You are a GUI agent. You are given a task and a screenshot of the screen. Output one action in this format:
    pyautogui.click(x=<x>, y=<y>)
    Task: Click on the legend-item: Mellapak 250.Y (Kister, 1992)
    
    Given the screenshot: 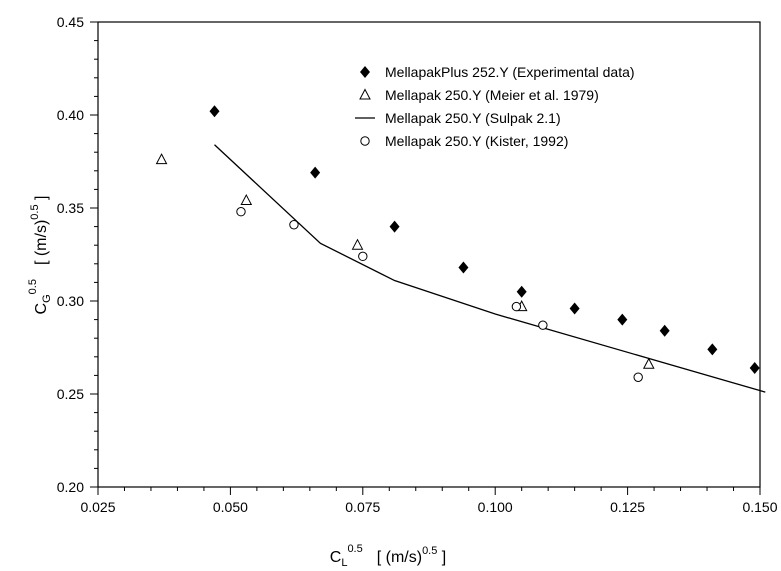 What is the action you would take?
    pyautogui.click(x=464, y=141)
    